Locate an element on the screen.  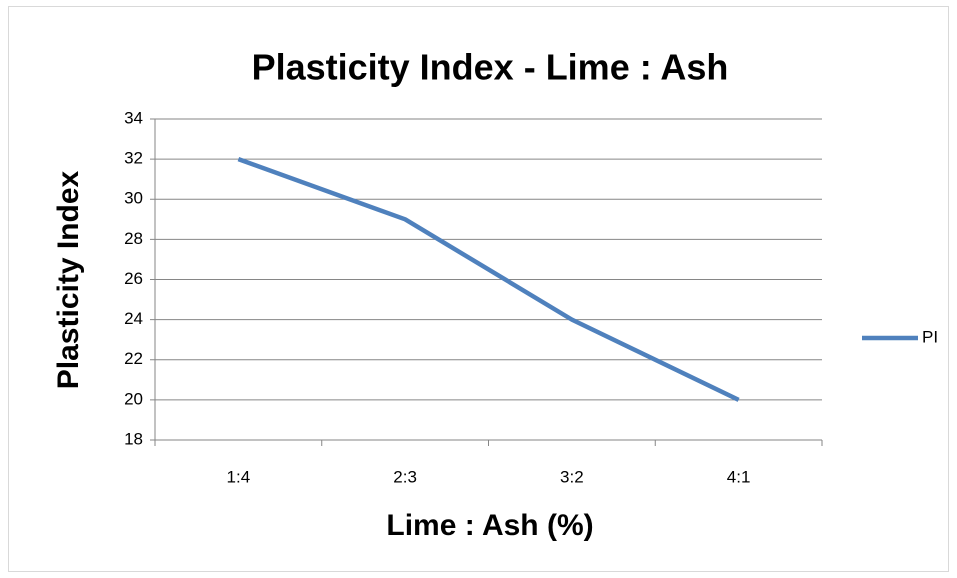
y-tick-label: 20 is located at coordinates (133, 398).